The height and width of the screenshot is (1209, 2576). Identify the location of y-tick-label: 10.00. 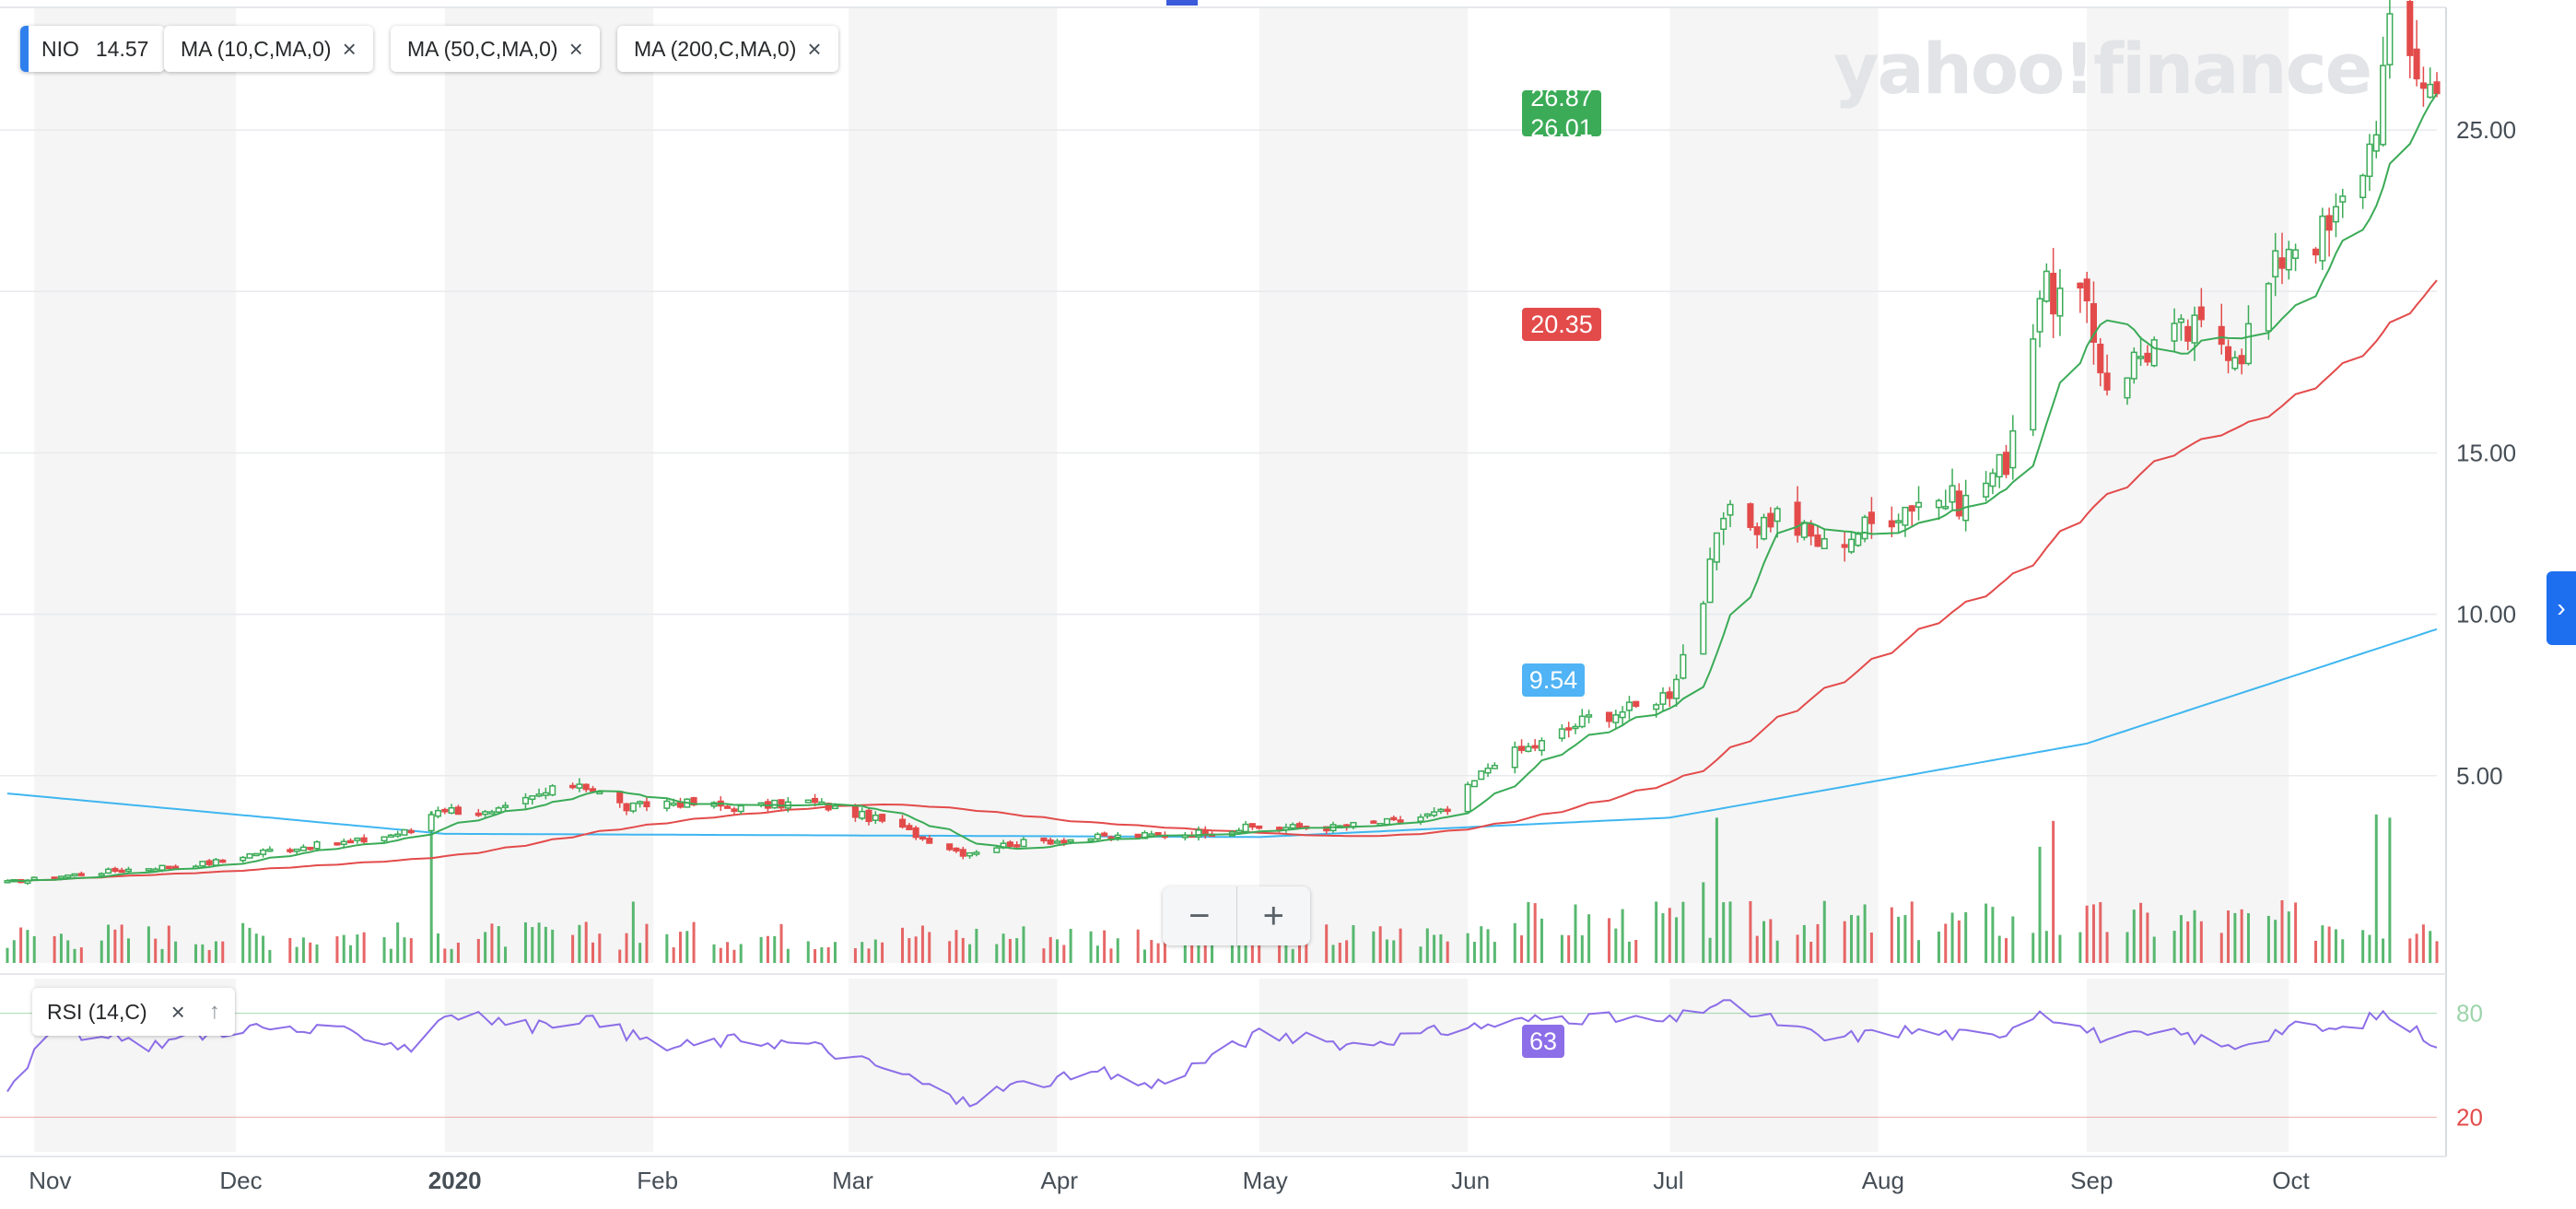
(2486, 614).